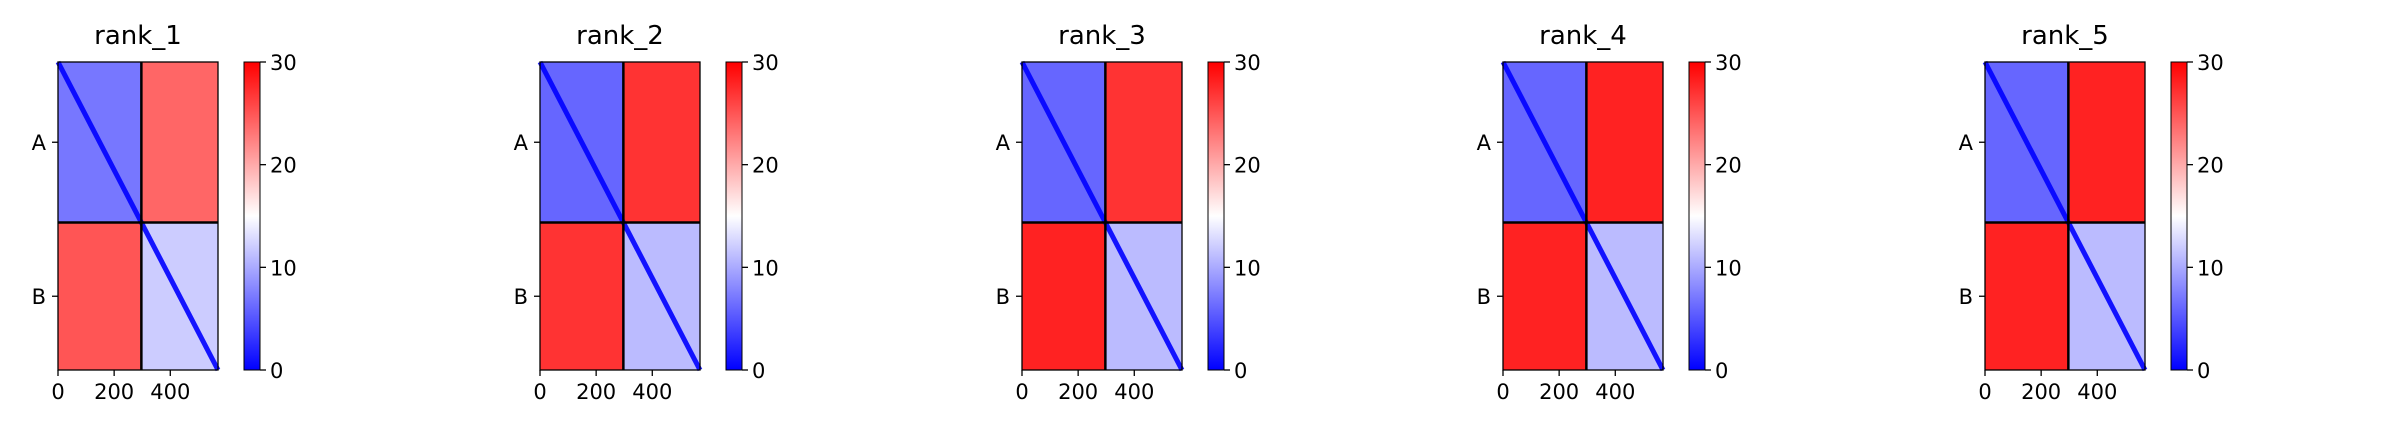  I want to click on panel-title: rank_1, so click(138, 36).